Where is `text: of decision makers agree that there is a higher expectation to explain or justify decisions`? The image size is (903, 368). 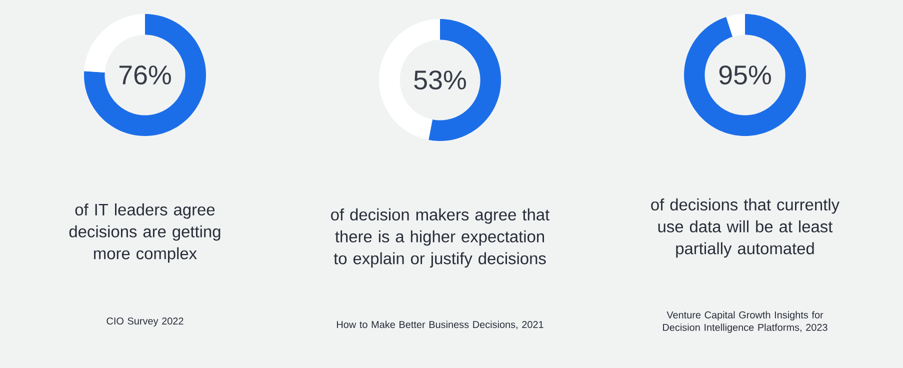 text: of decision makers agree that there is a higher expectation to explain or justify decisions is located at coordinates (440, 238).